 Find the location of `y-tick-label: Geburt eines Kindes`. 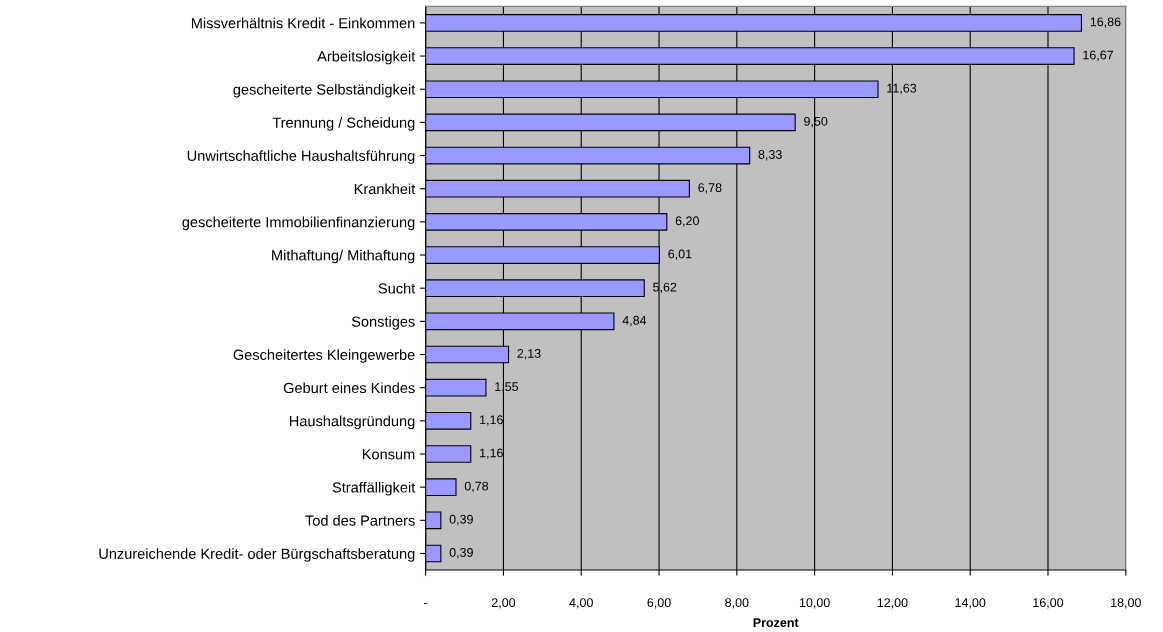

y-tick-label: Geburt eines Kindes is located at coordinates (349, 388).